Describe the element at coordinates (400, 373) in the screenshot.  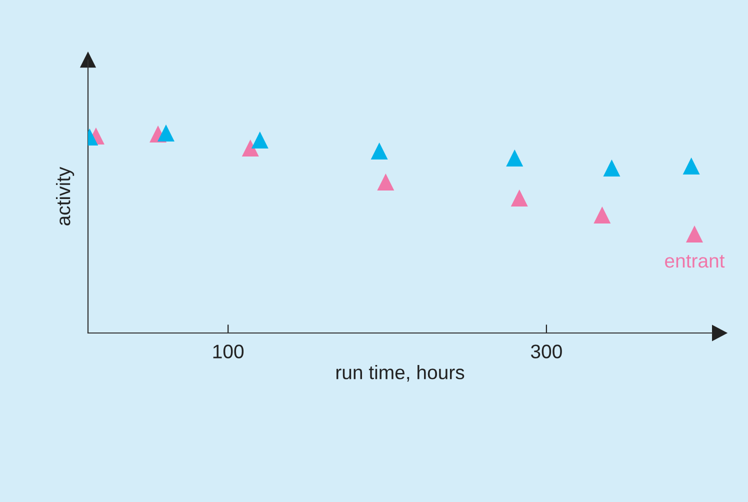
I see `x-axis-title: run time, hours` at that location.